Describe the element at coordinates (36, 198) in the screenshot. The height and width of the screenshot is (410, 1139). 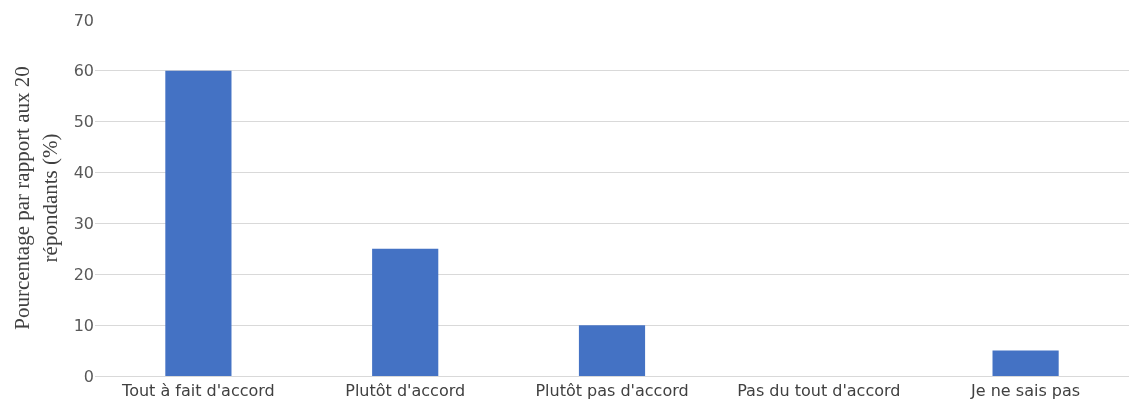
I see `y-axis-title: Pourcentage par rapport aux 20 répondants (%)` at that location.